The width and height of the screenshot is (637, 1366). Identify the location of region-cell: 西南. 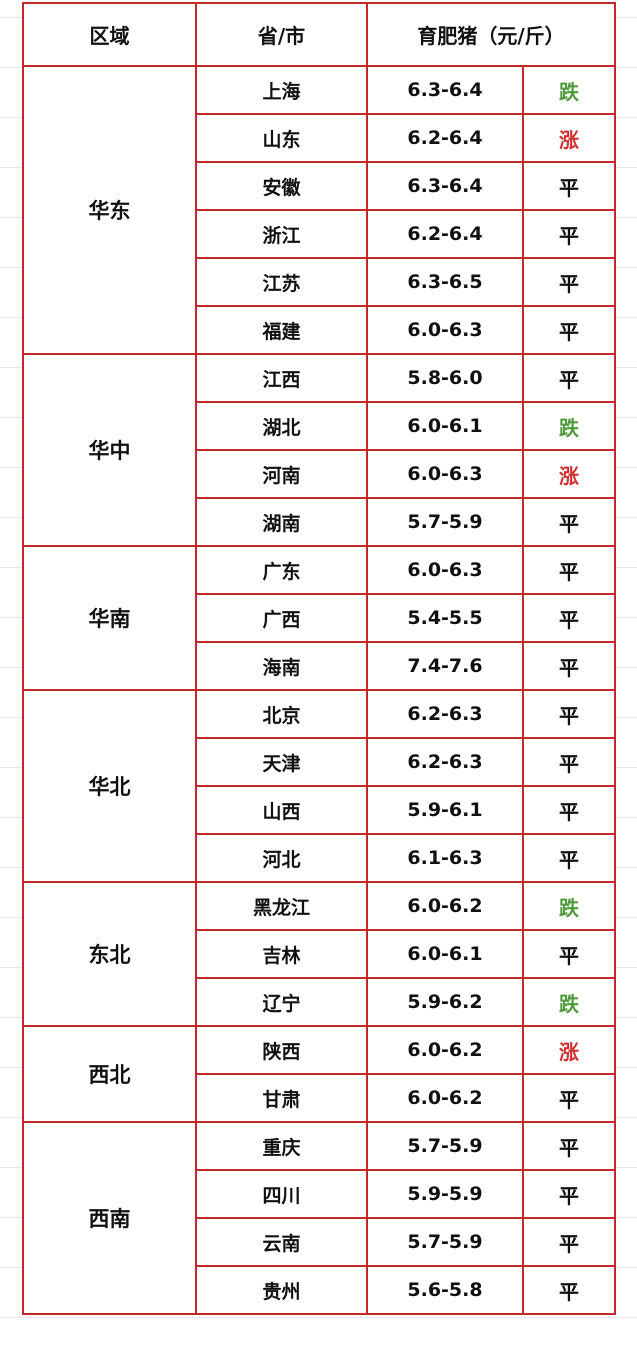
(109, 1218).